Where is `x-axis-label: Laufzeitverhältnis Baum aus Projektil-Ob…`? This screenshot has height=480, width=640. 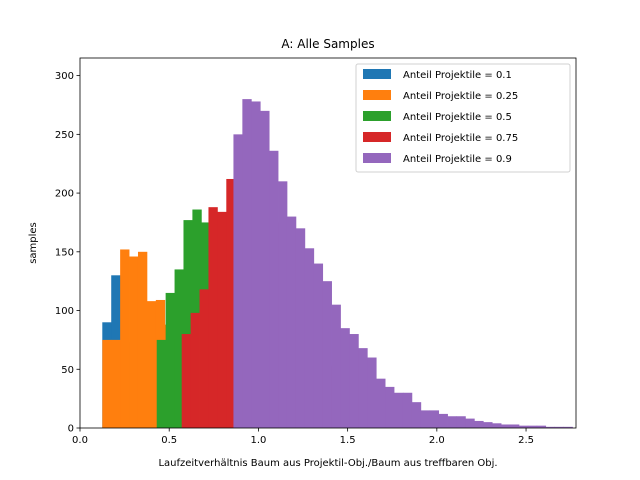
x-axis-label: Laufzeitverhältnis Baum aus Projektil-Ob… is located at coordinates (327, 463).